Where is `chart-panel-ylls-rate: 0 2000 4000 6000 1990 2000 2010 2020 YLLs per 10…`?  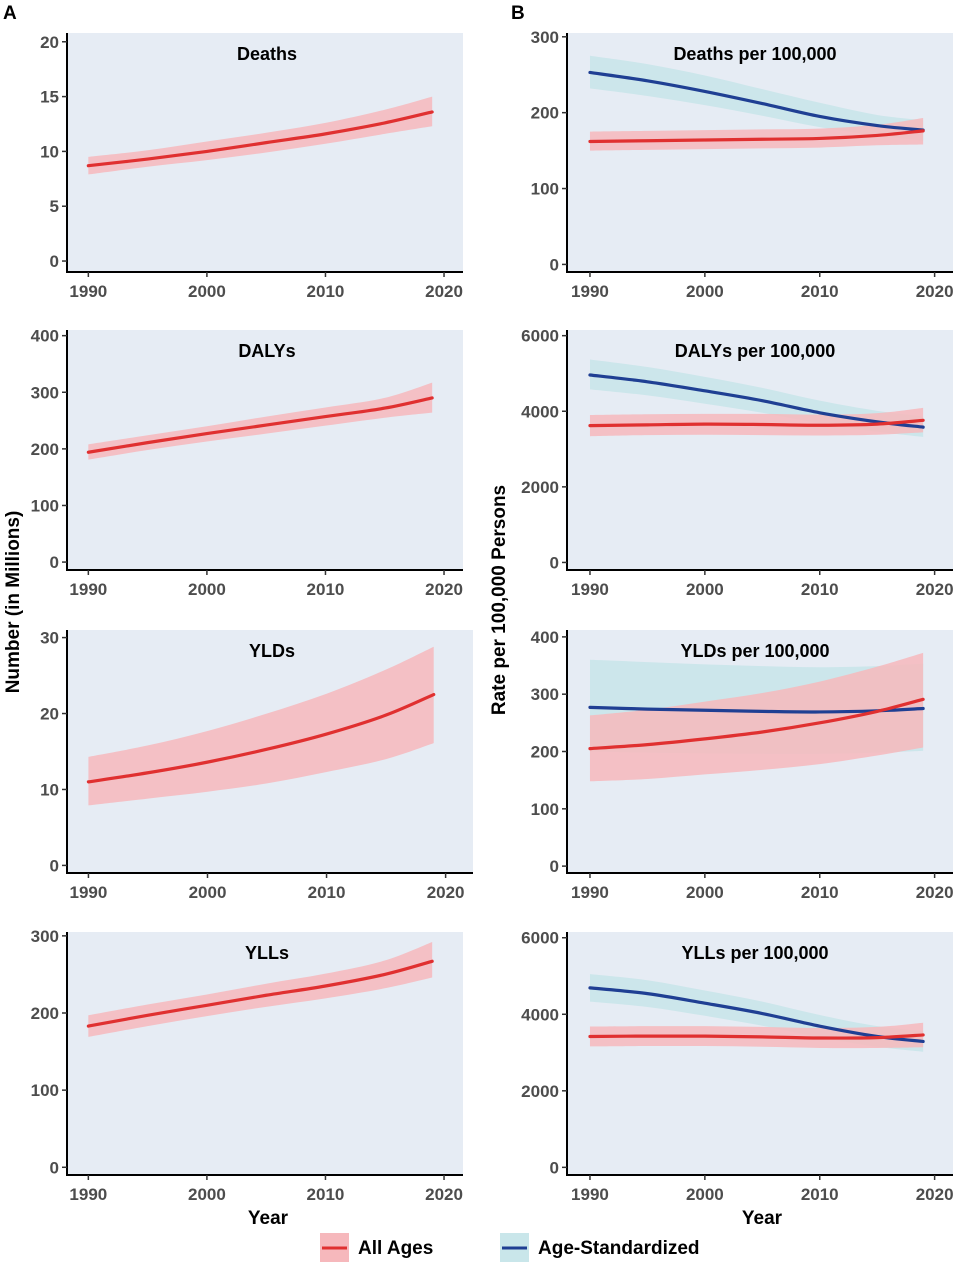 chart-panel-ylls-rate: 0 2000 4000 6000 1990 2000 2010 2020 YLLs per 10… is located at coordinates (737, 1066).